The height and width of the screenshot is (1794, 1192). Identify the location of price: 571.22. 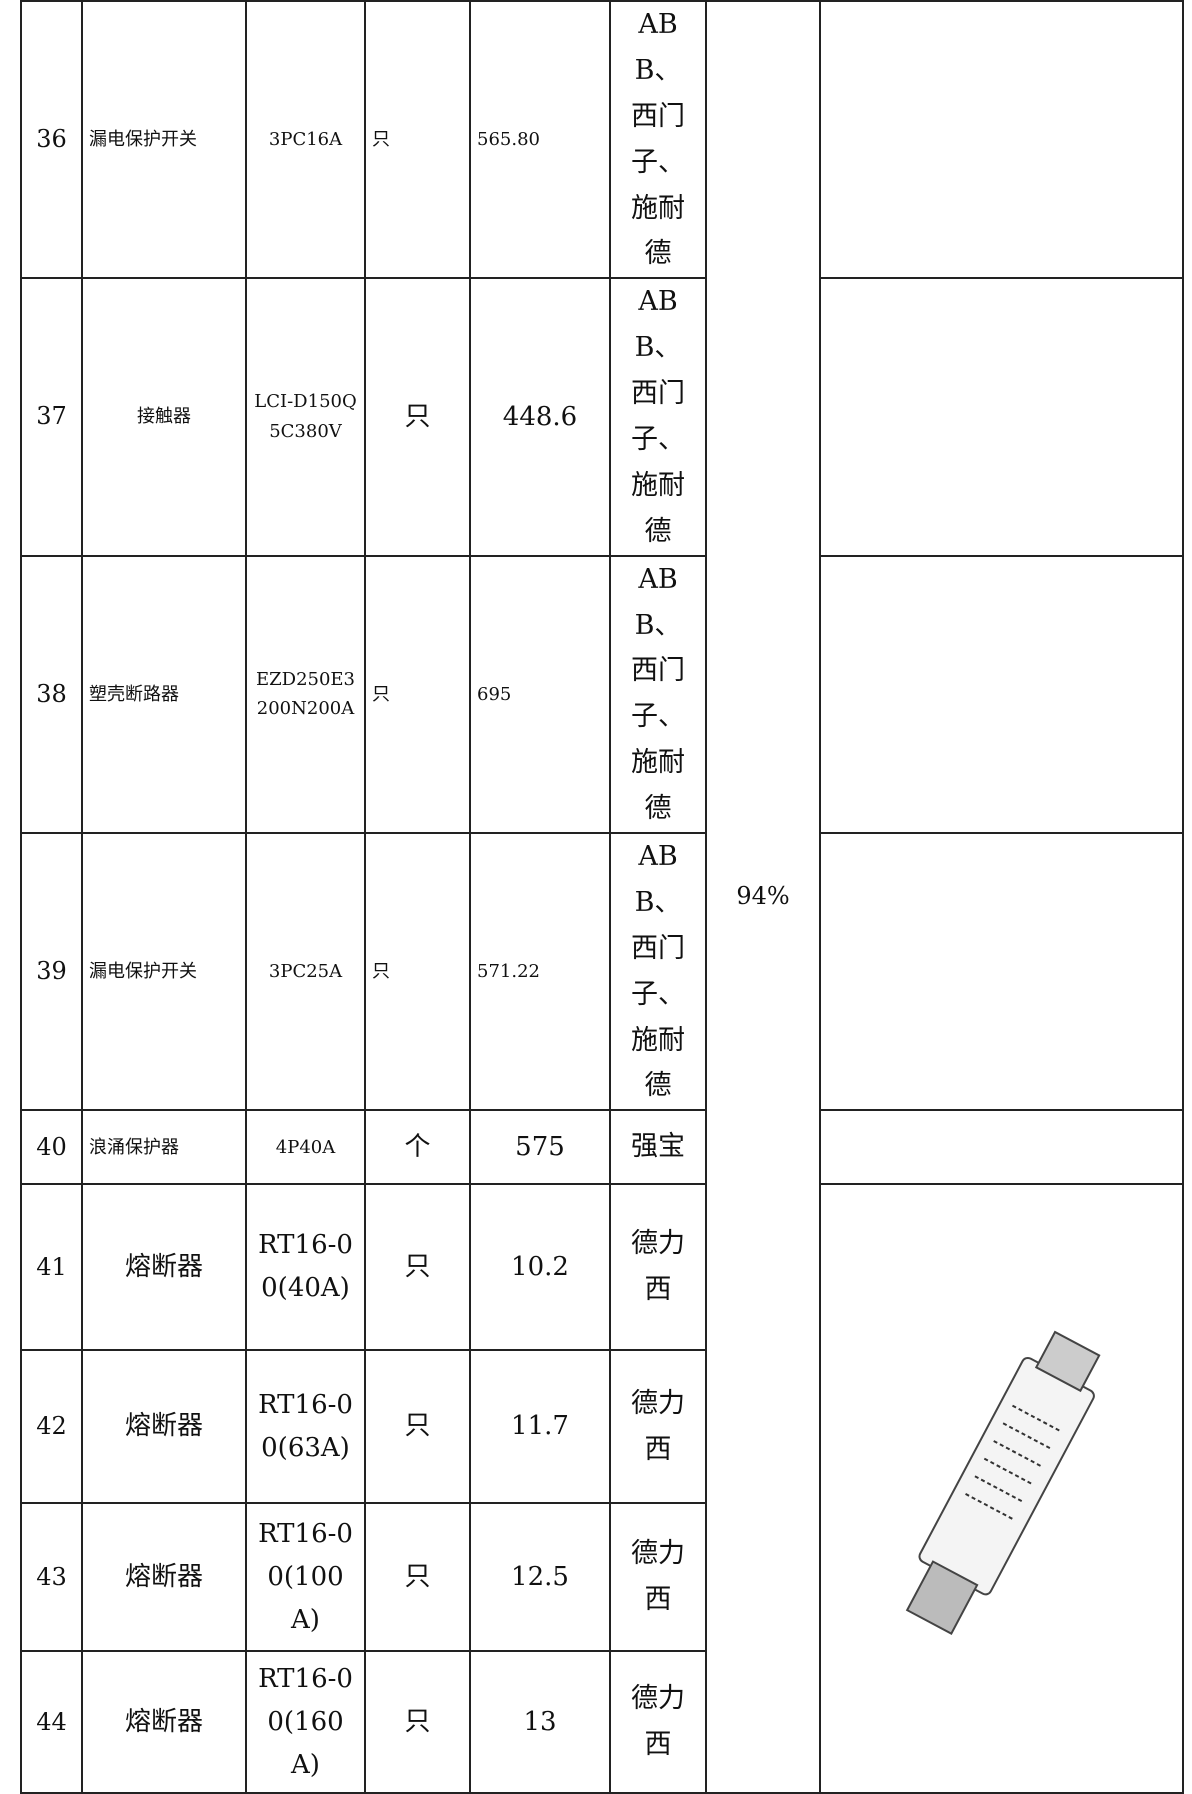
(540, 972).